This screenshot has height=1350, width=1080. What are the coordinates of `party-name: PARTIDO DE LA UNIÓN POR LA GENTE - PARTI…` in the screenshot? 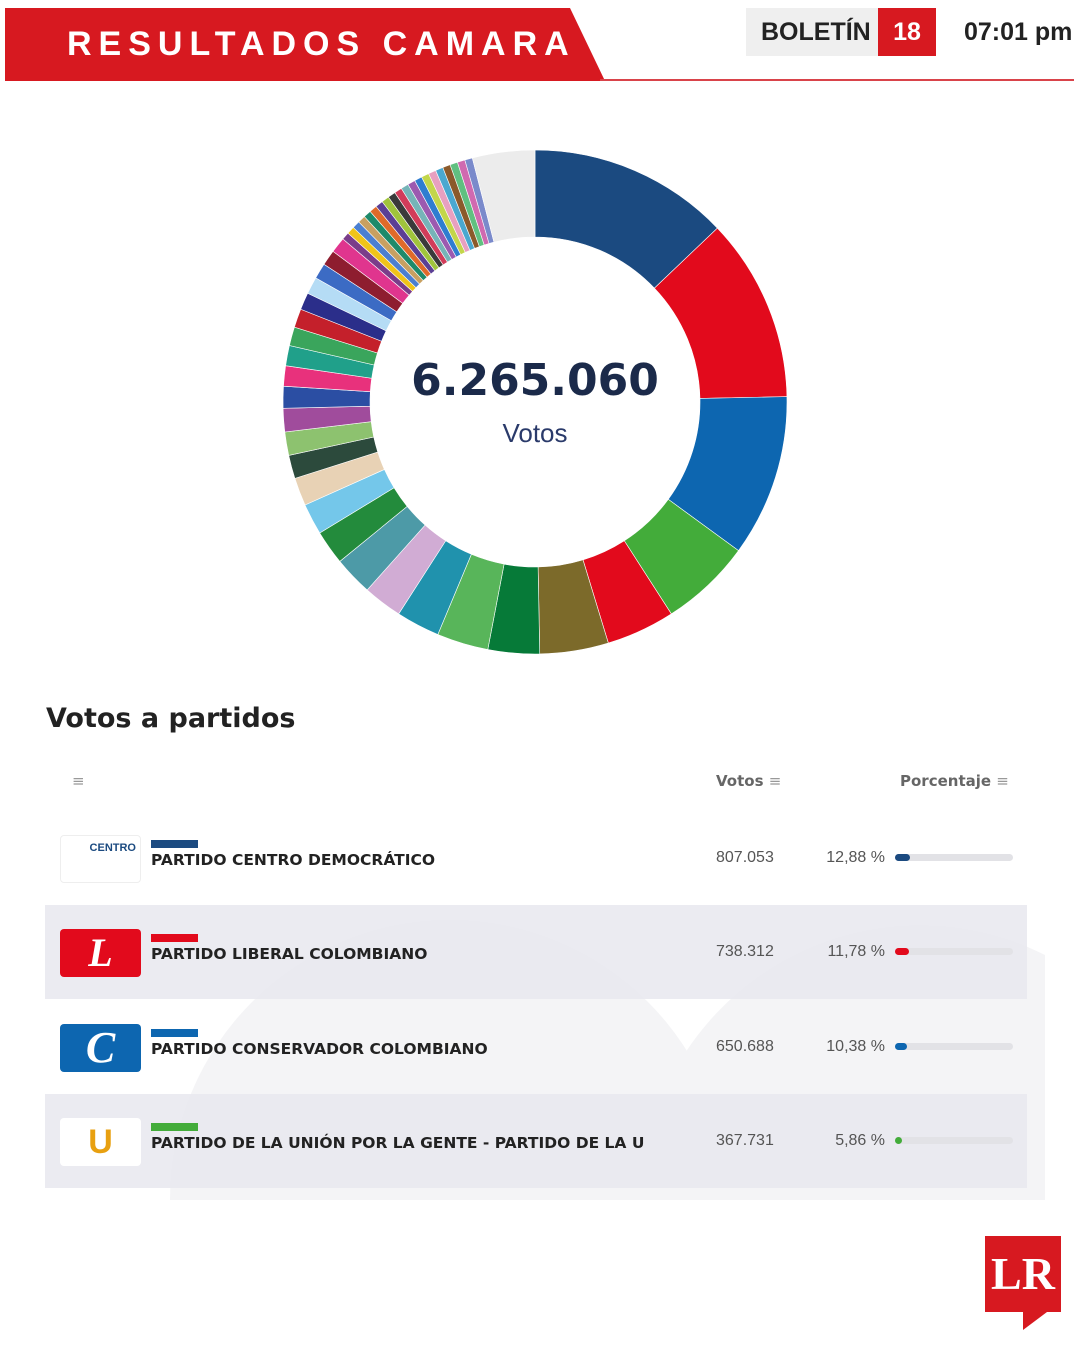 It's located at (398, 1143).